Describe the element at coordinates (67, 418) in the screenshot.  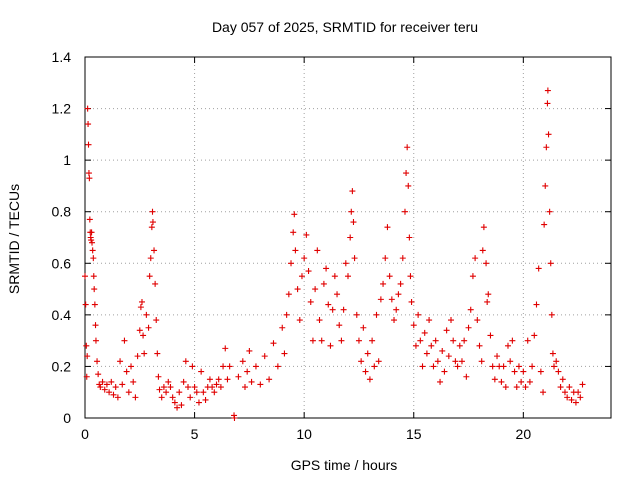
I see `y-tick-label: 0` at that location.